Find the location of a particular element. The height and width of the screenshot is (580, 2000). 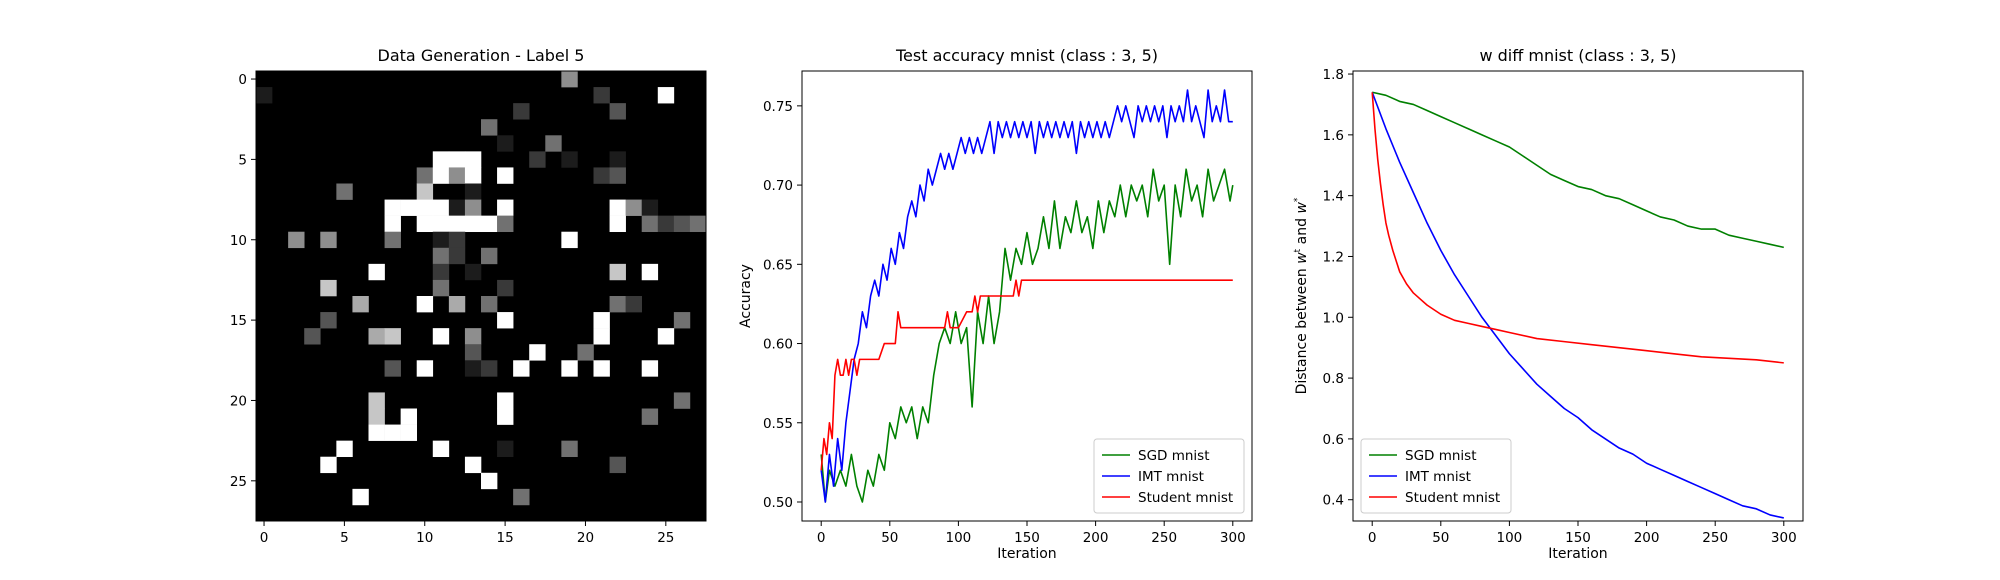

wdiff-ylabel: Distance between wt and w* is located at coordinates (1301, 295).